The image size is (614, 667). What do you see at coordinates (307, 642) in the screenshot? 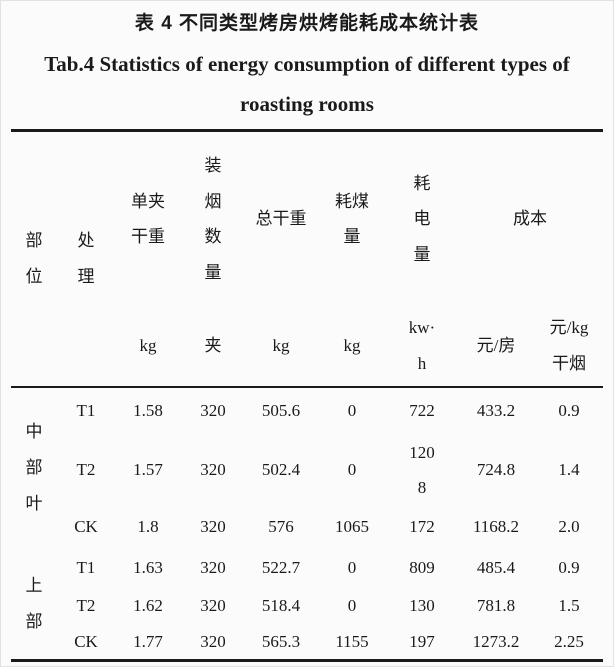
I see `table-row: CK 1.77 320 565.3 1155 197 1273.2 2.25` at bounding box center [307, 642].